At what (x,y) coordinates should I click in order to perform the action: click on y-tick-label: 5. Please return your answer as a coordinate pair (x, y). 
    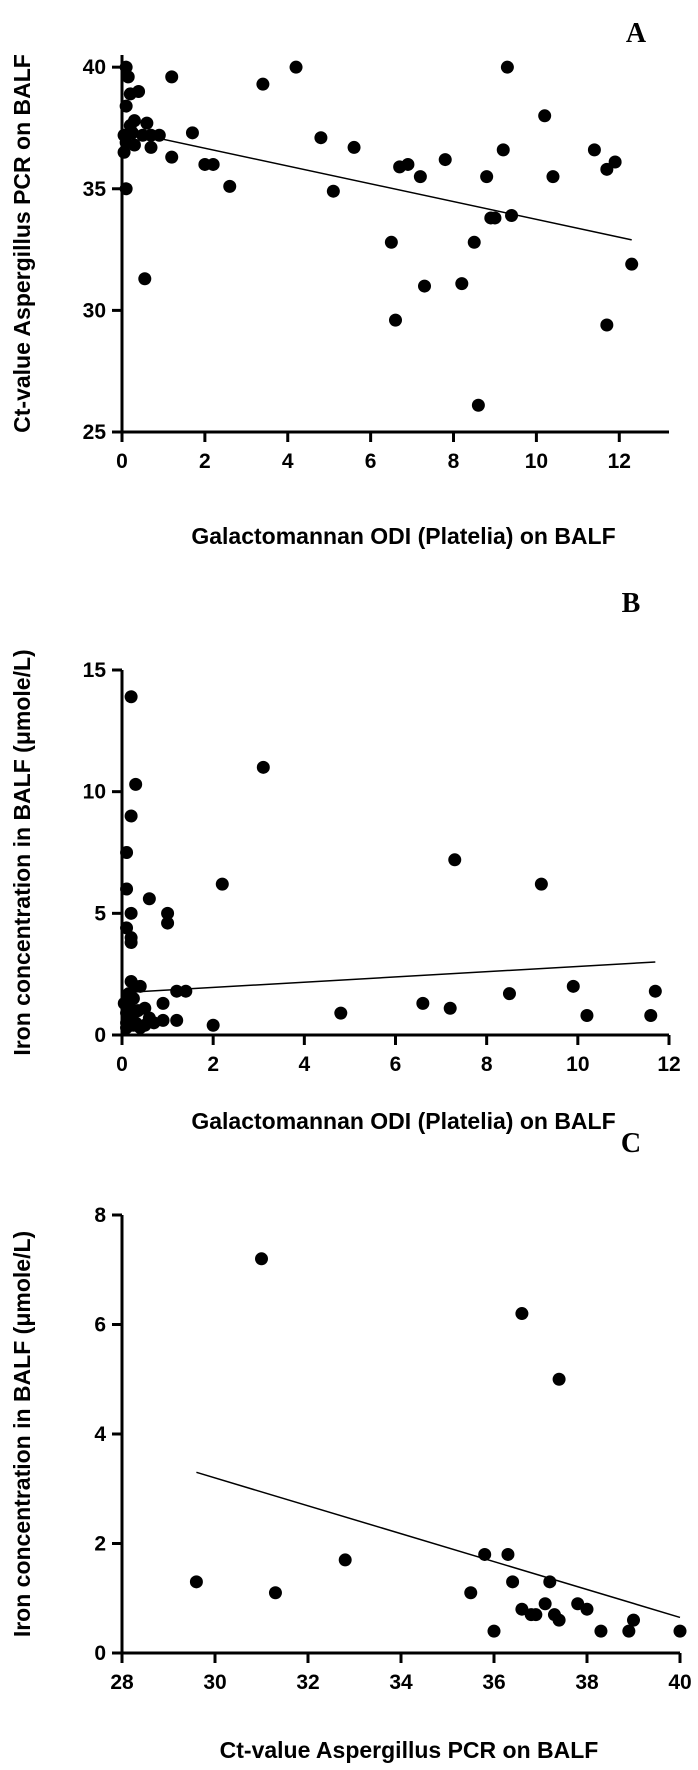
    Looking at the image, I should click on (100, 913).